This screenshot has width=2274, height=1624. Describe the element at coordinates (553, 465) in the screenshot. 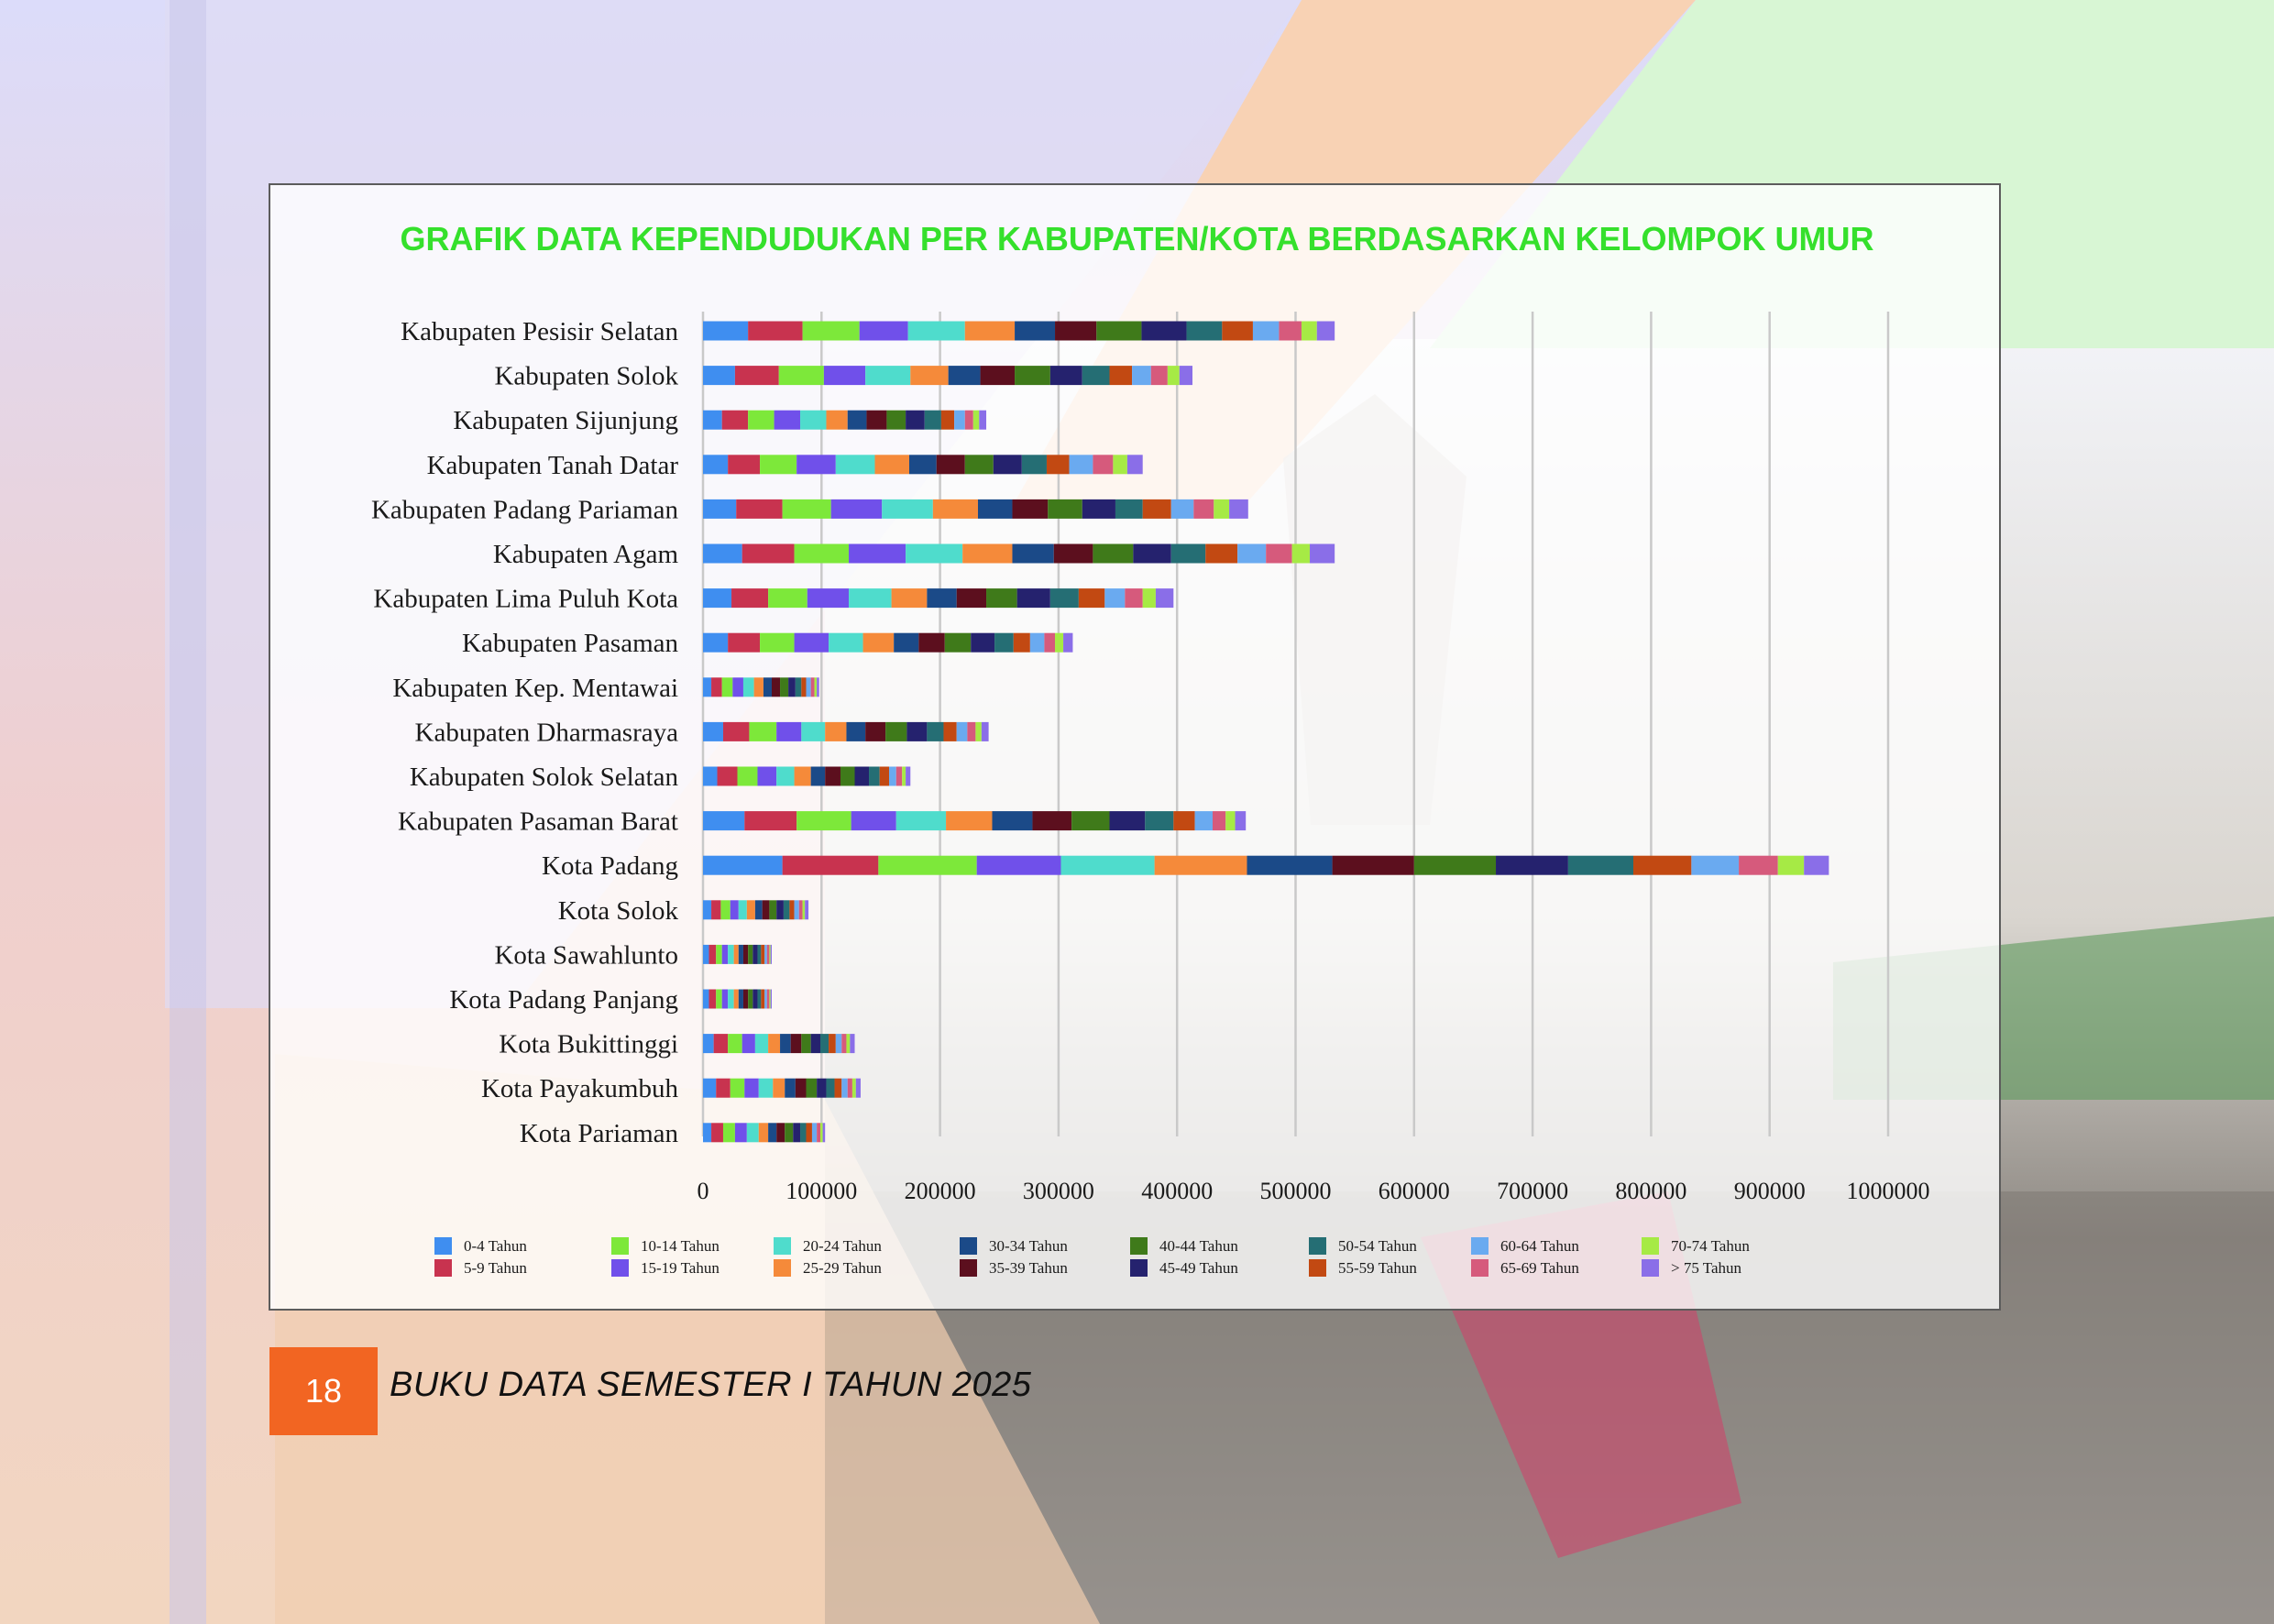

I see `category-label: Kabupaten Tanah Datar` at that location.